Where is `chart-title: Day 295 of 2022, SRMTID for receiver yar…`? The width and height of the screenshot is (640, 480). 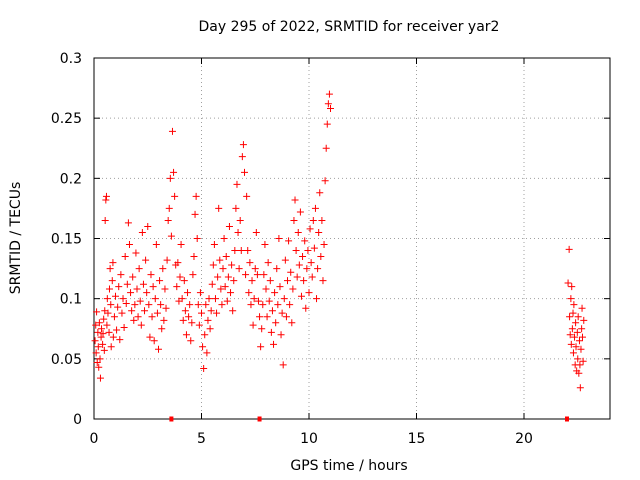 chart-title: Day 295 of 2022, SRMTID for receiver yar… is located at coordinates (349, 27).